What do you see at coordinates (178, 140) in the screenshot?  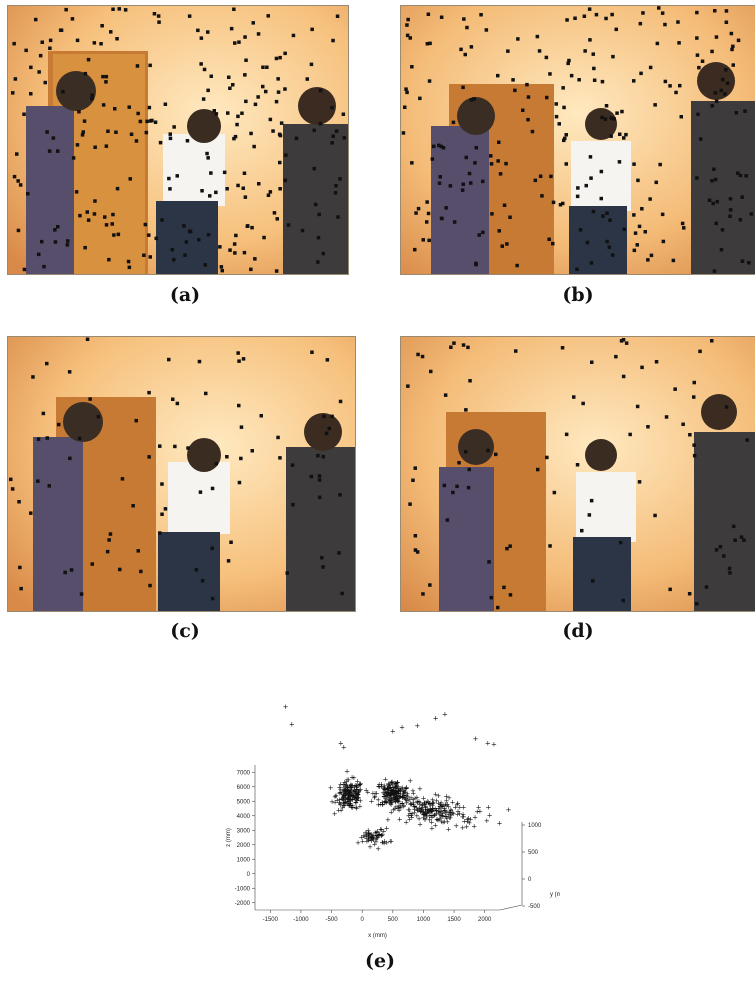 I see `photo-panel-a` at bounding box center [178, 140].